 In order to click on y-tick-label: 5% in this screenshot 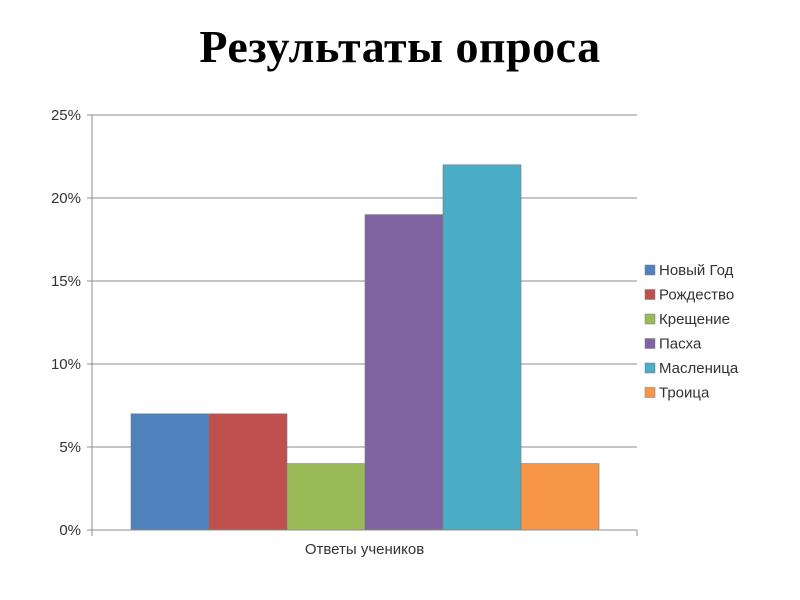, I will do `click(70, 447)`.